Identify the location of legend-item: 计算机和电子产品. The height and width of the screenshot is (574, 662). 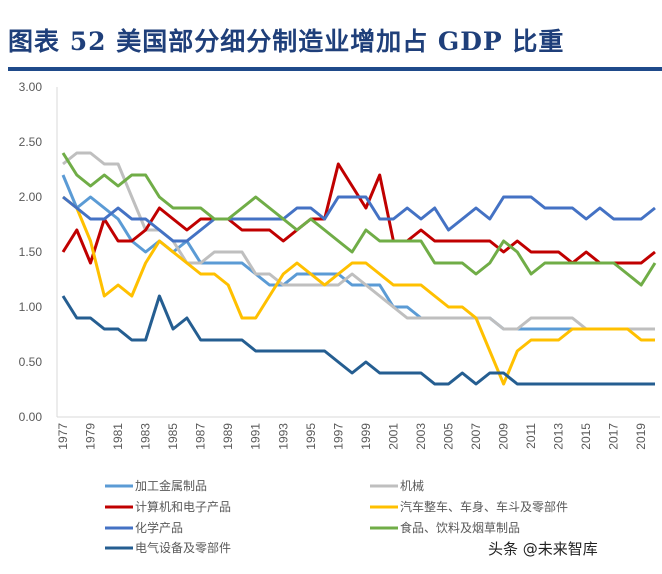
(168, 506).